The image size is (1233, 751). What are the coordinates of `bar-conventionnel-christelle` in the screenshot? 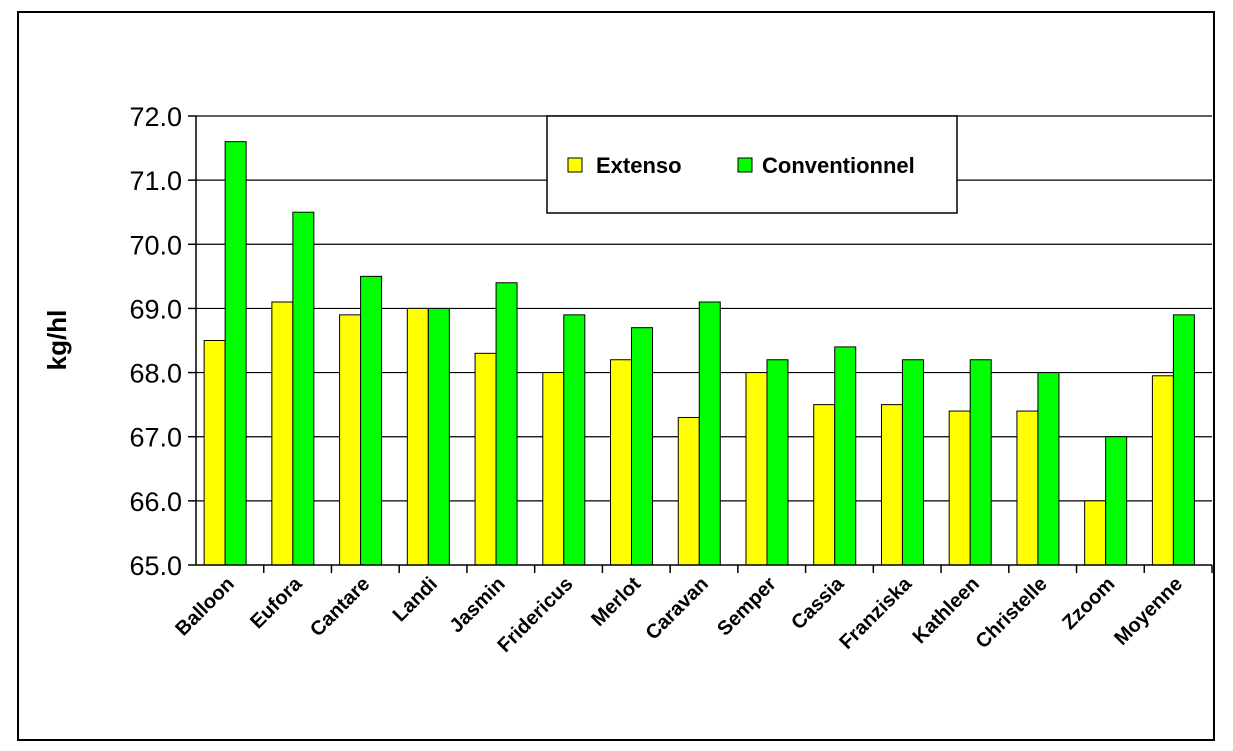 It's located at (1048, 469).